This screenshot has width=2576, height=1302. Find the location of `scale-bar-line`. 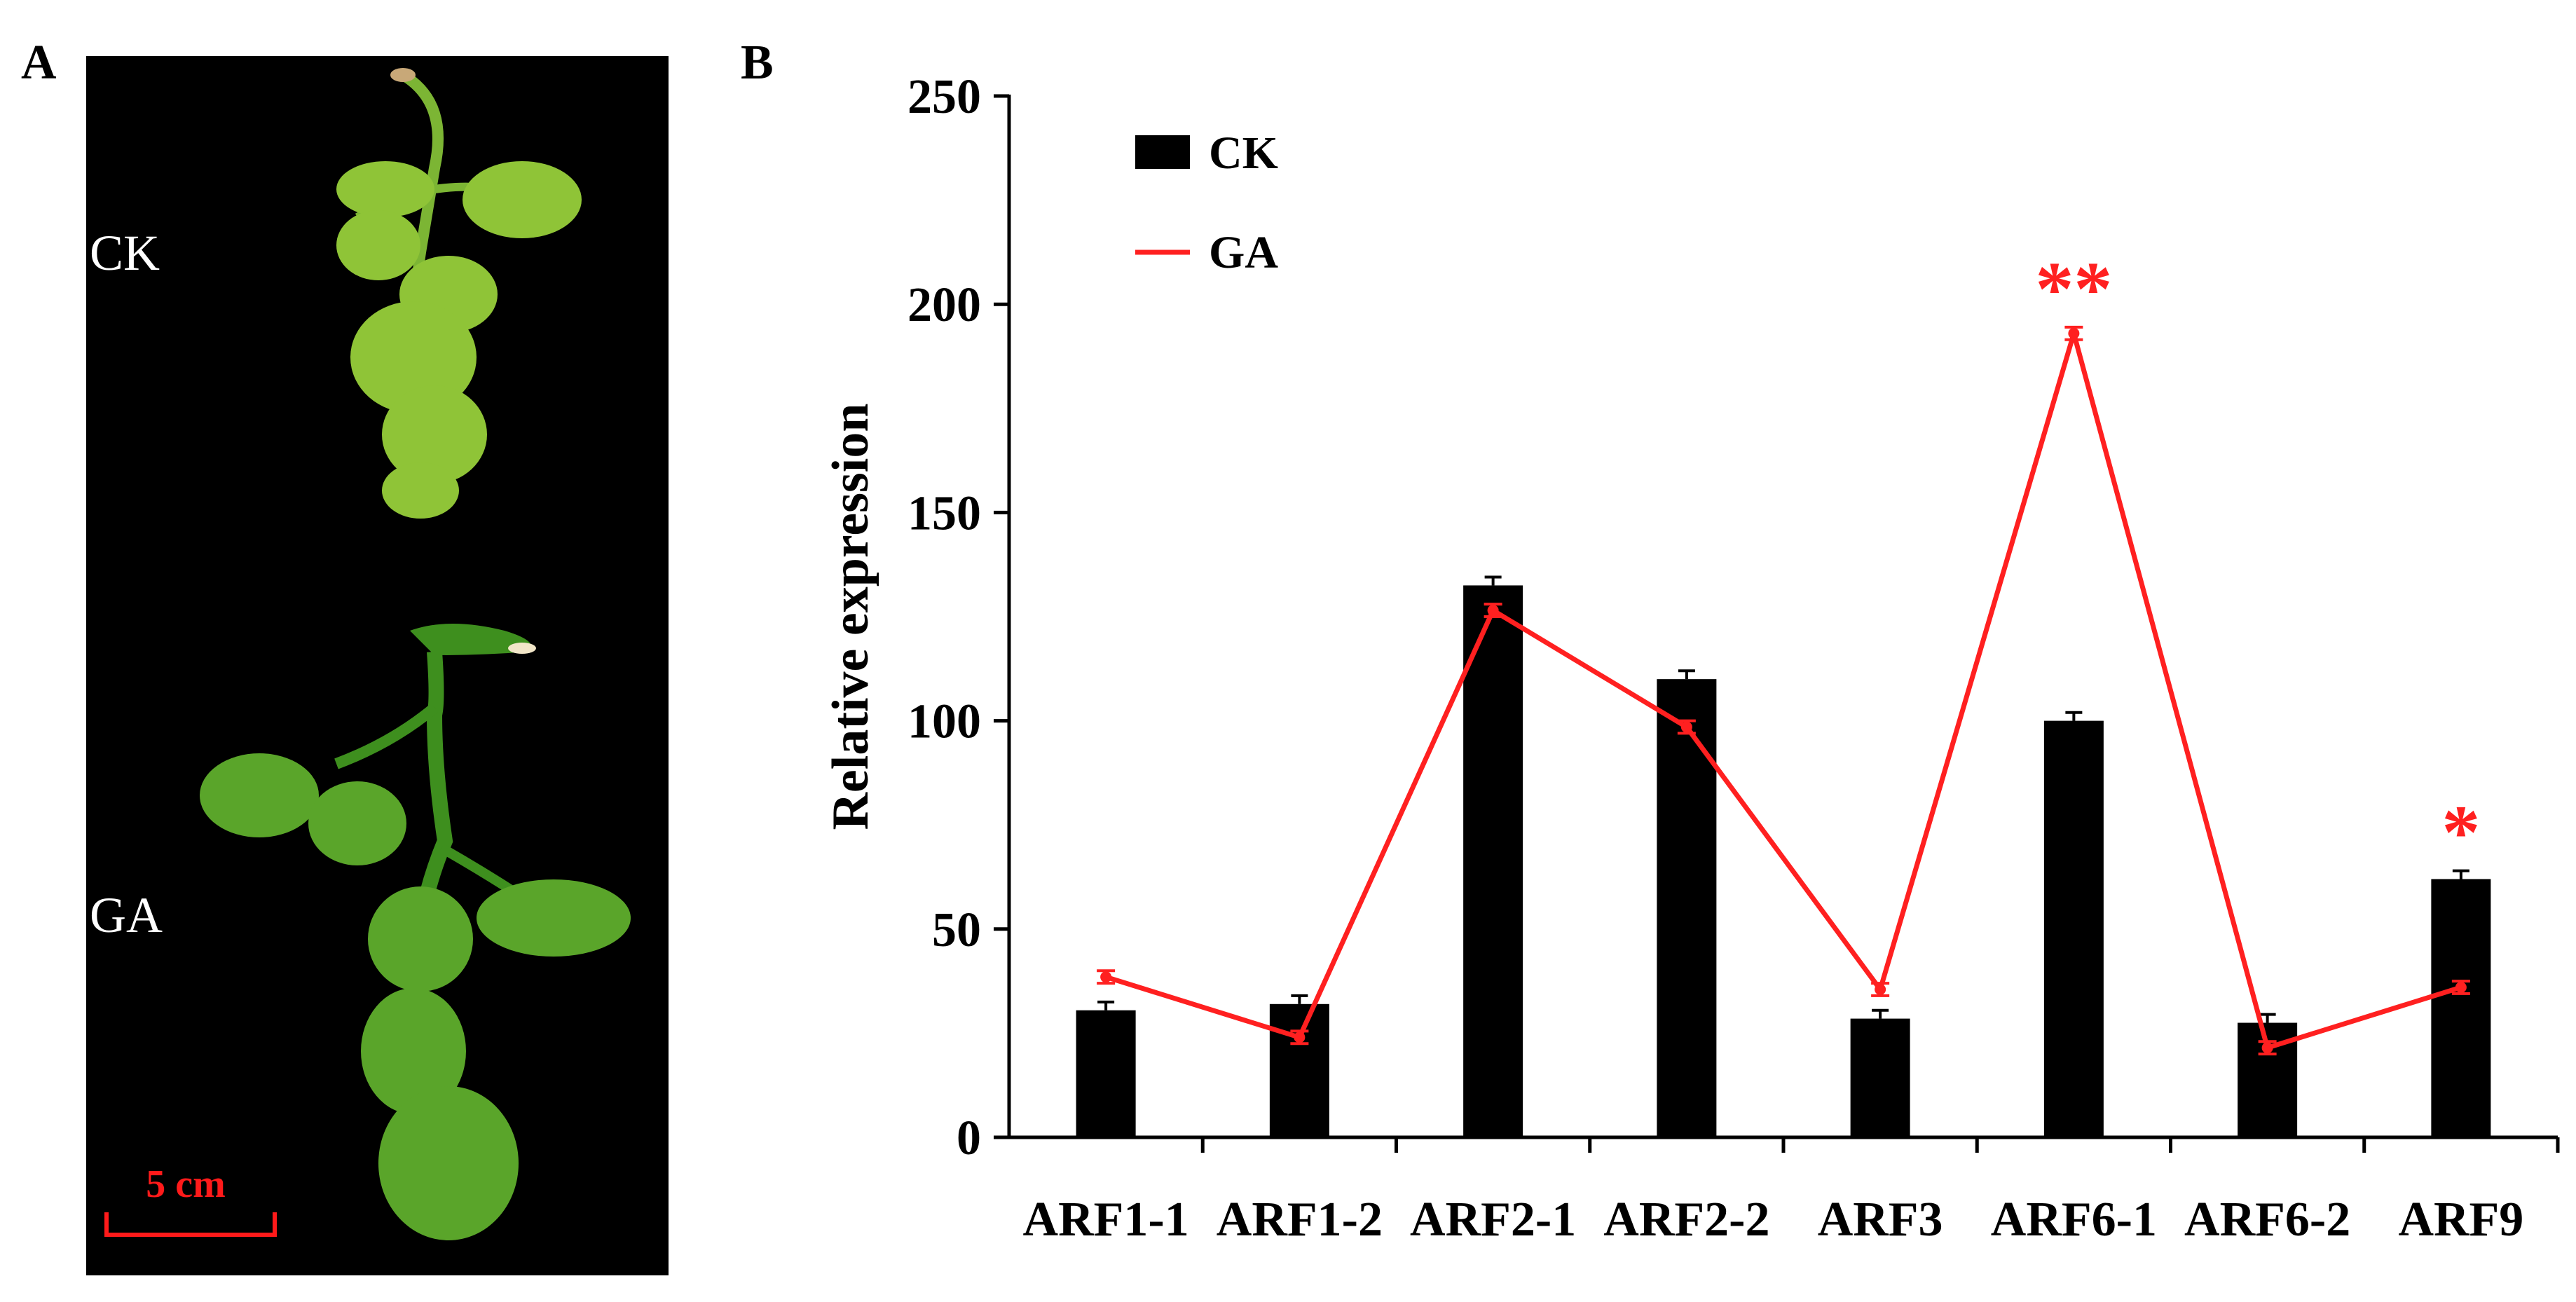

scale-bar-line is located at coordinates (191, 1224).